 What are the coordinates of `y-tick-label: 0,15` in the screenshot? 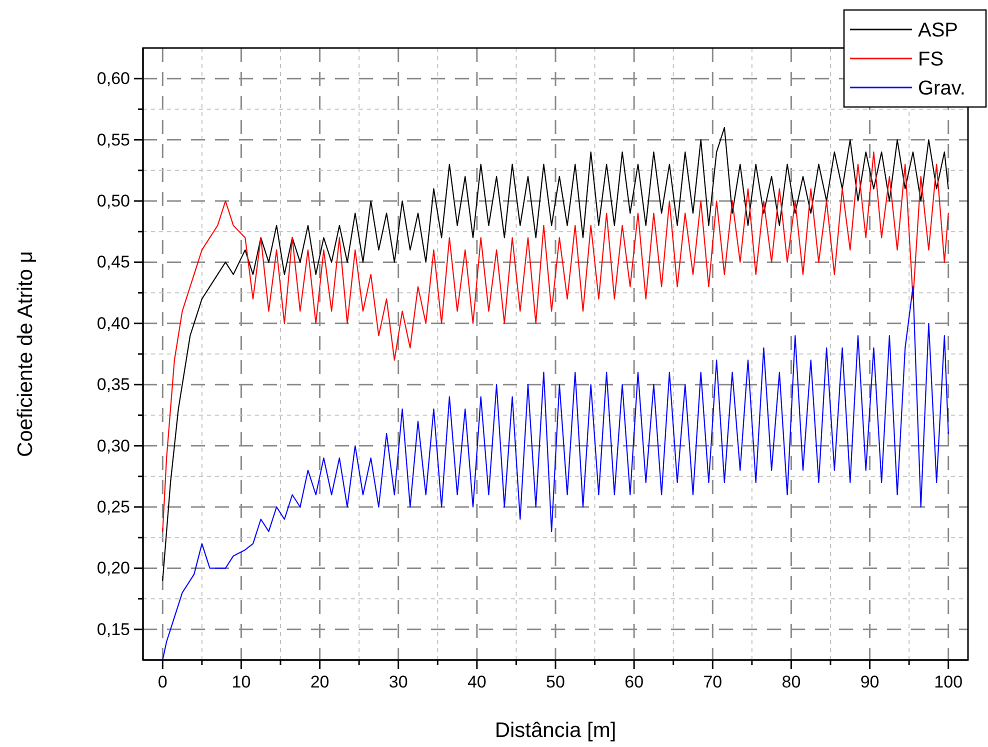 It's located at (113, 629).